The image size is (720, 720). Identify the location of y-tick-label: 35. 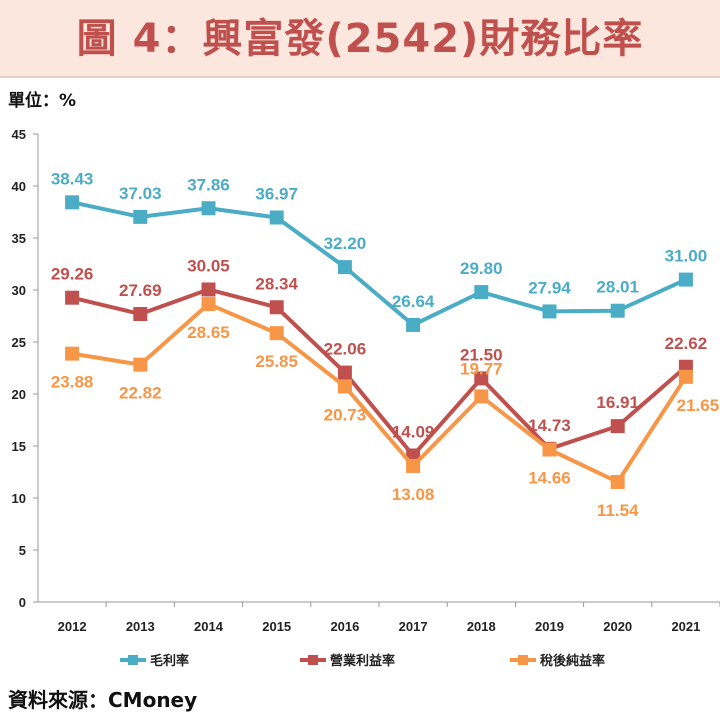
(19, 238).